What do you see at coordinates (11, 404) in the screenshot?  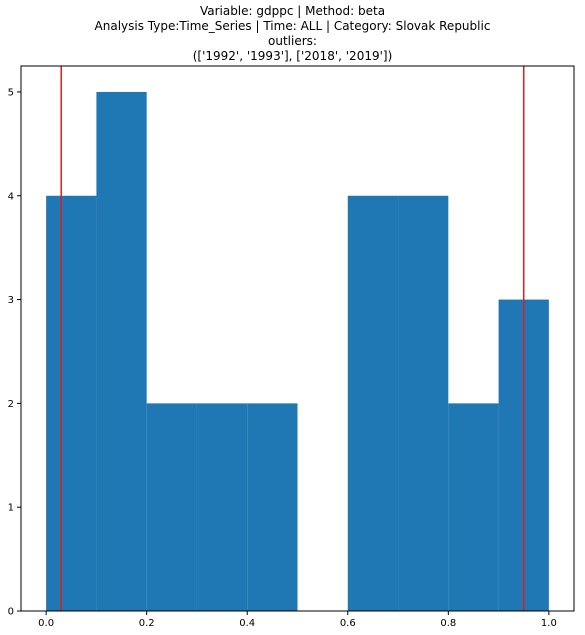 I see `y-tick-label: 2` at bounding box center [11, 404].